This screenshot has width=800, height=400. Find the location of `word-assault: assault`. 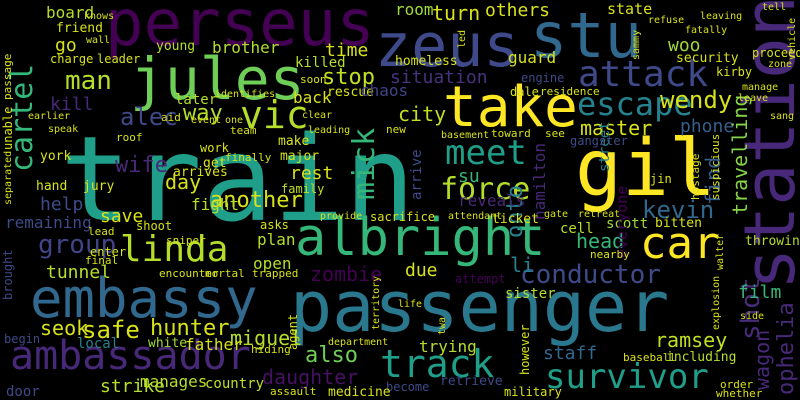

word-assault: assault is located at coordinates (293, 391).